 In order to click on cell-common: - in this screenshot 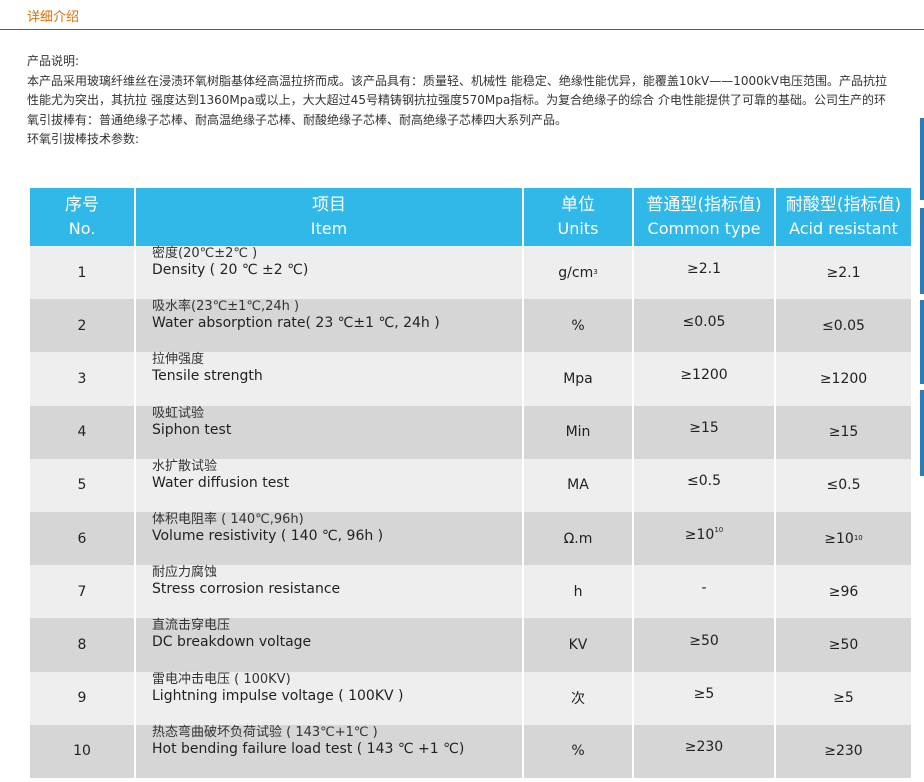, I will do `click(704, 592)`.